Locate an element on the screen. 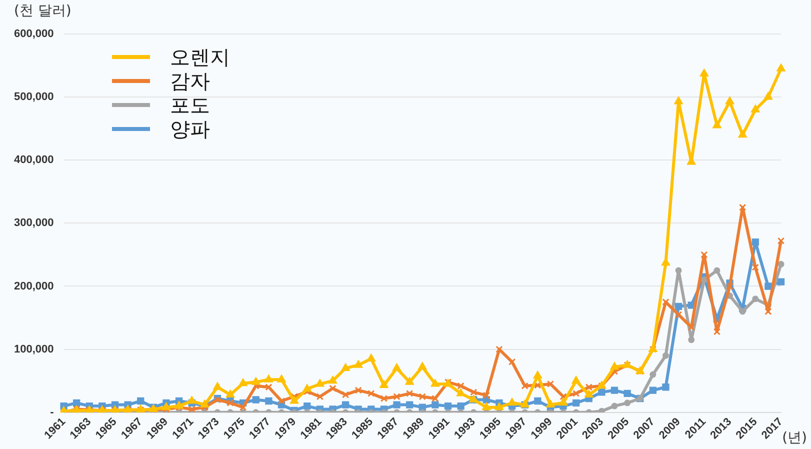 The width and height of the screenshot is (811, 449). y-axis-title: (천 달러) is located at coordinates (42, 11).